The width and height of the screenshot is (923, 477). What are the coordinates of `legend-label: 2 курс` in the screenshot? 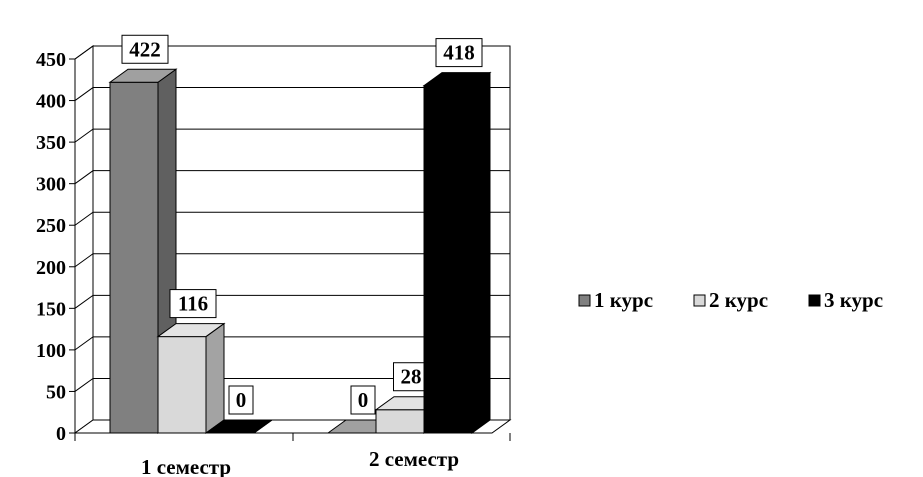 It's located at (738, 300).